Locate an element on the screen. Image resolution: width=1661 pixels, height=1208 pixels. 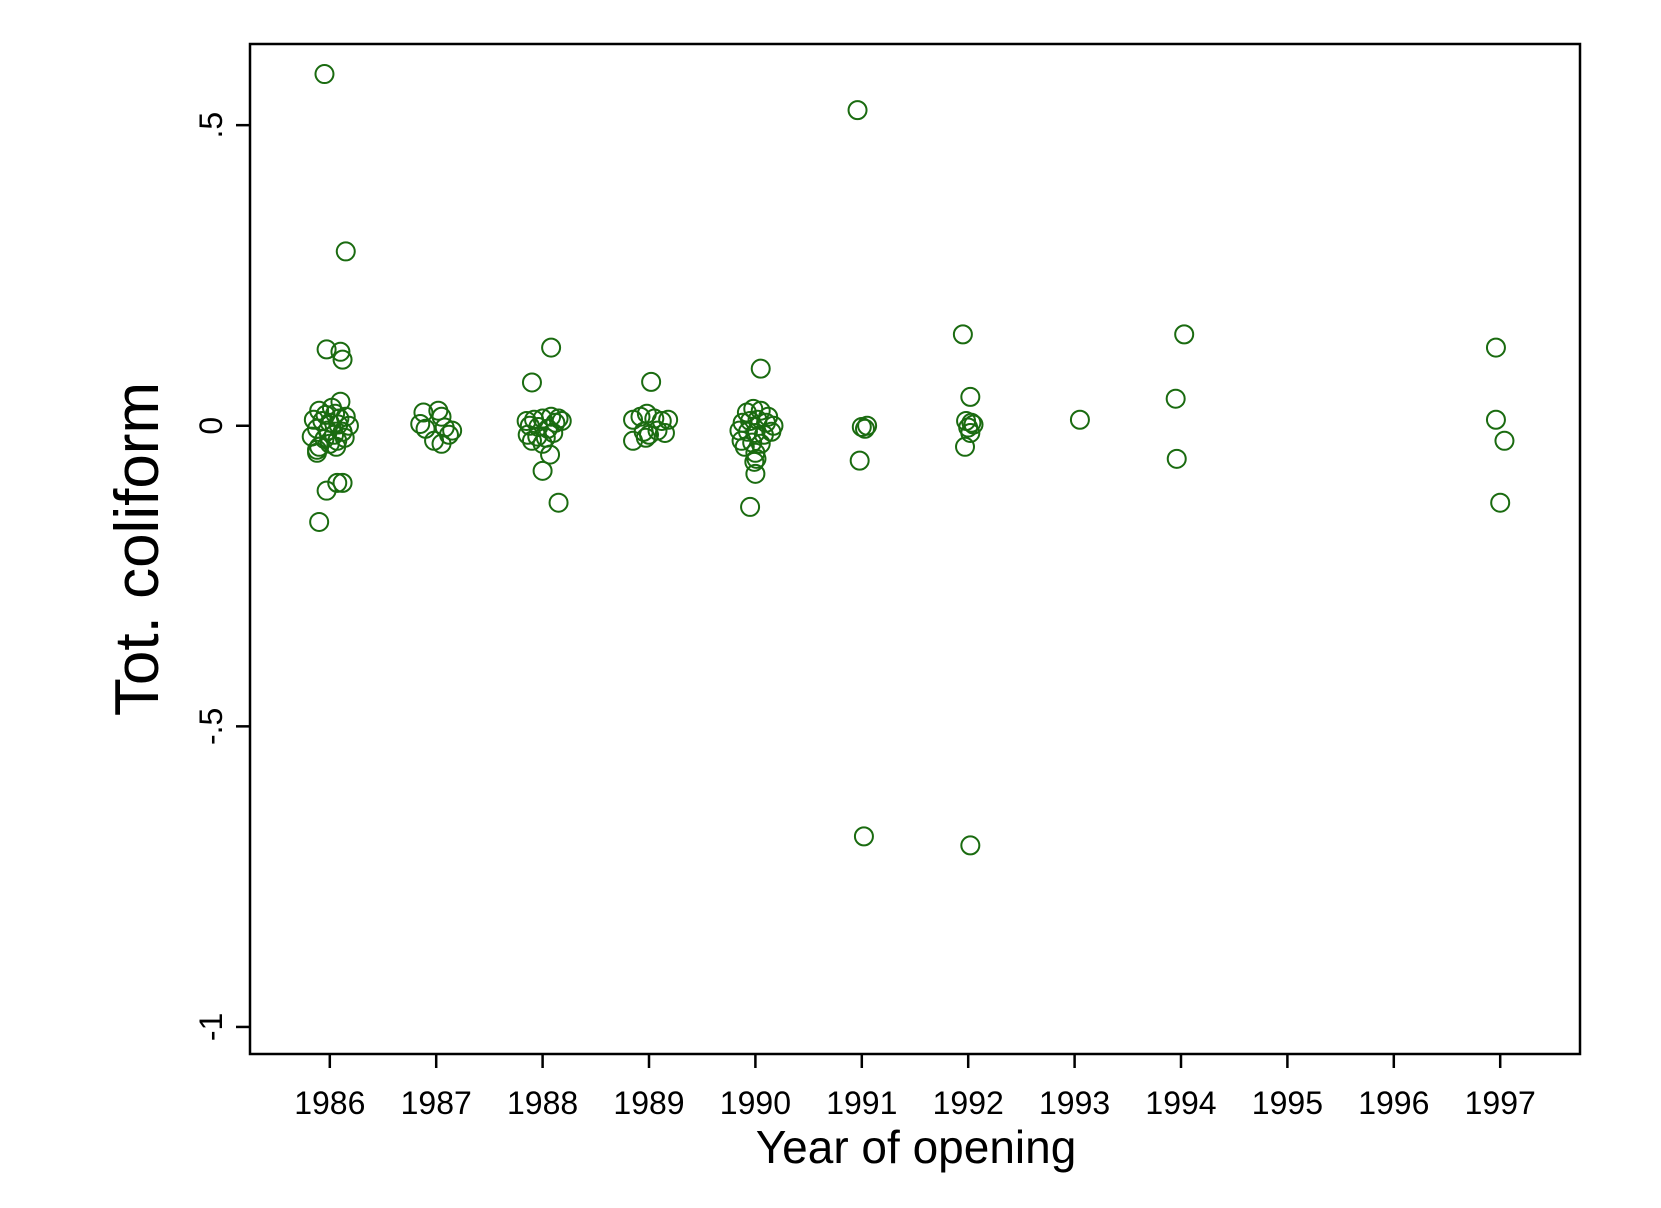
x-tick-label: 1996 is located at coordinates (1393, 1103).